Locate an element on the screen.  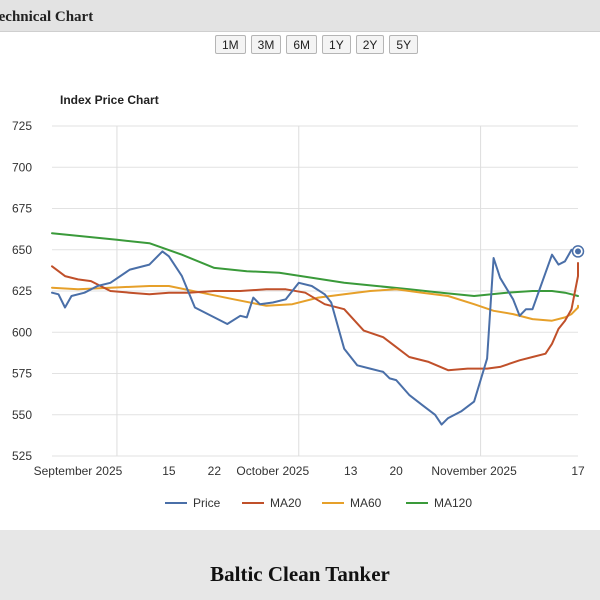
y-tick-label: 625 is located at coordinates (22, 291).